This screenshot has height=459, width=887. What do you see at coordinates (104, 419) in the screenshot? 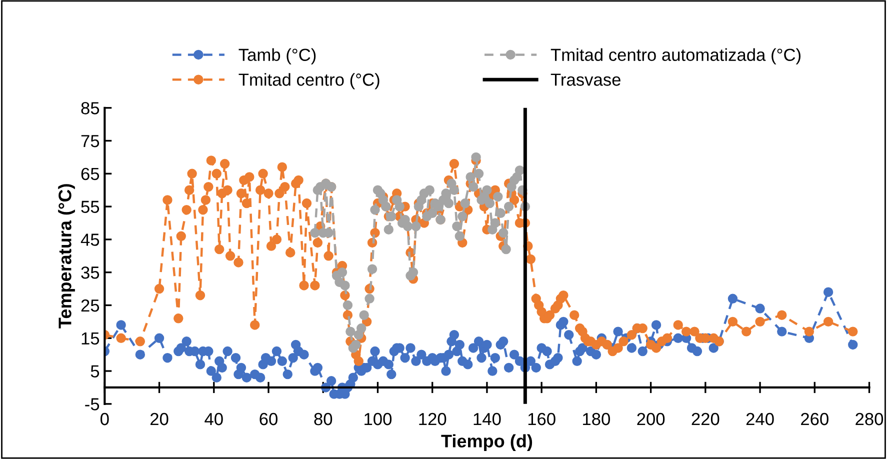
I see `x-tick-label: 0` at bounding box center [104, 419].